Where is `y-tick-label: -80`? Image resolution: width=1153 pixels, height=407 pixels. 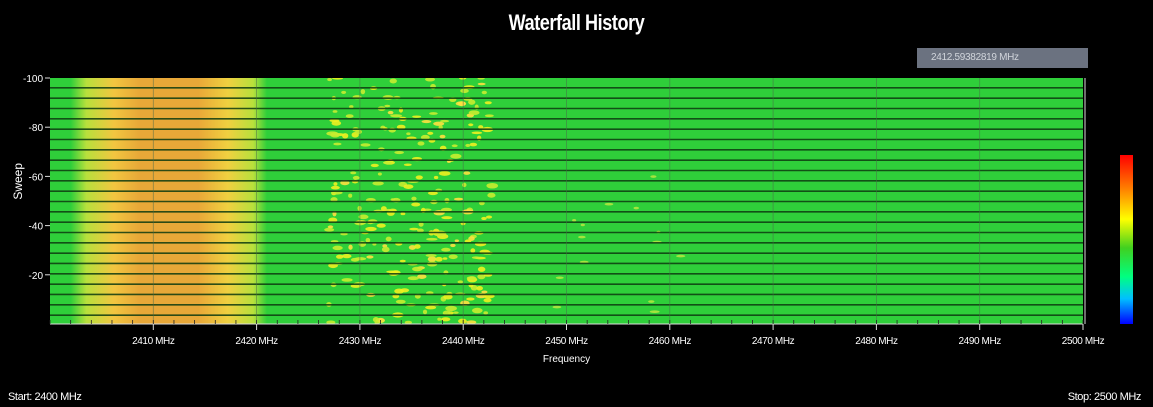 y-tick-label: -80 is located at coordinates (36, 128).